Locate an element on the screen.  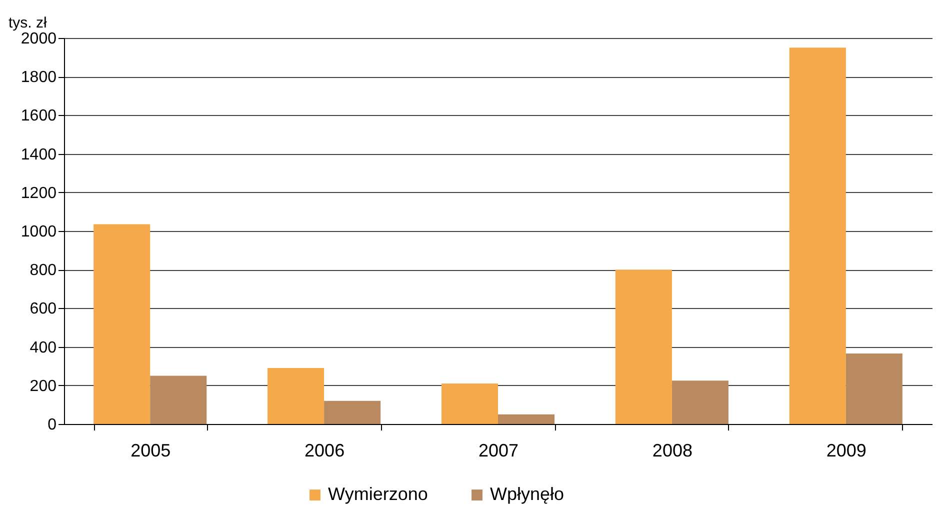
y-tick-label: 0 is located at coordinates (52, 425).